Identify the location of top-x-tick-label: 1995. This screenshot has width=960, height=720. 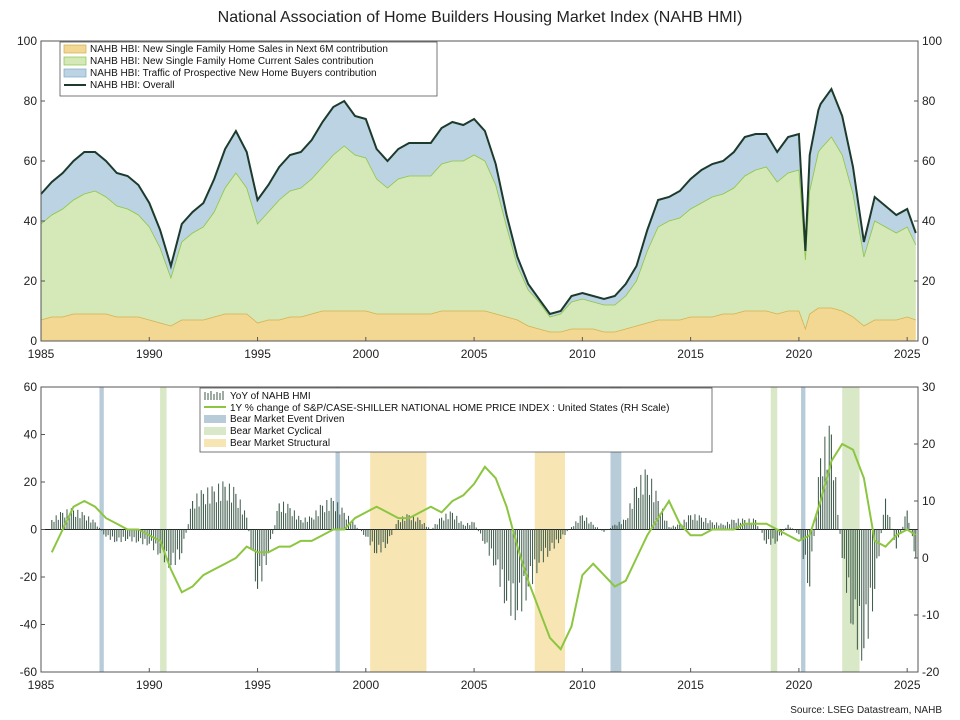
(257, 354).